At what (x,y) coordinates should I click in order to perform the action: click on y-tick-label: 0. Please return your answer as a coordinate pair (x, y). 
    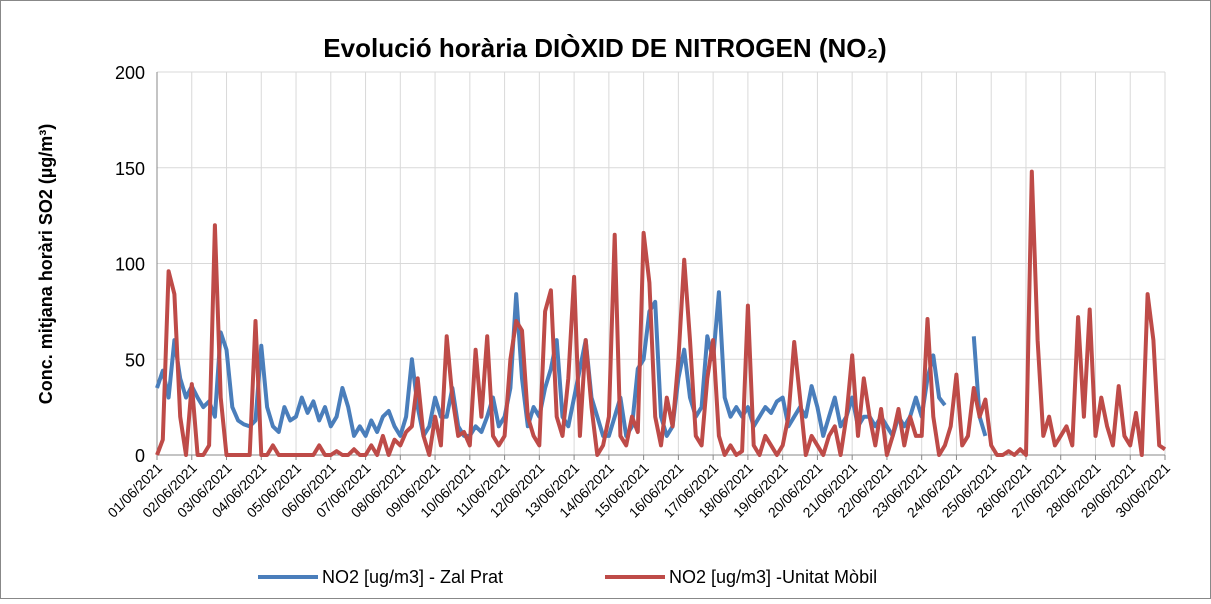
    Looking at the image, I should click on (140, 456).